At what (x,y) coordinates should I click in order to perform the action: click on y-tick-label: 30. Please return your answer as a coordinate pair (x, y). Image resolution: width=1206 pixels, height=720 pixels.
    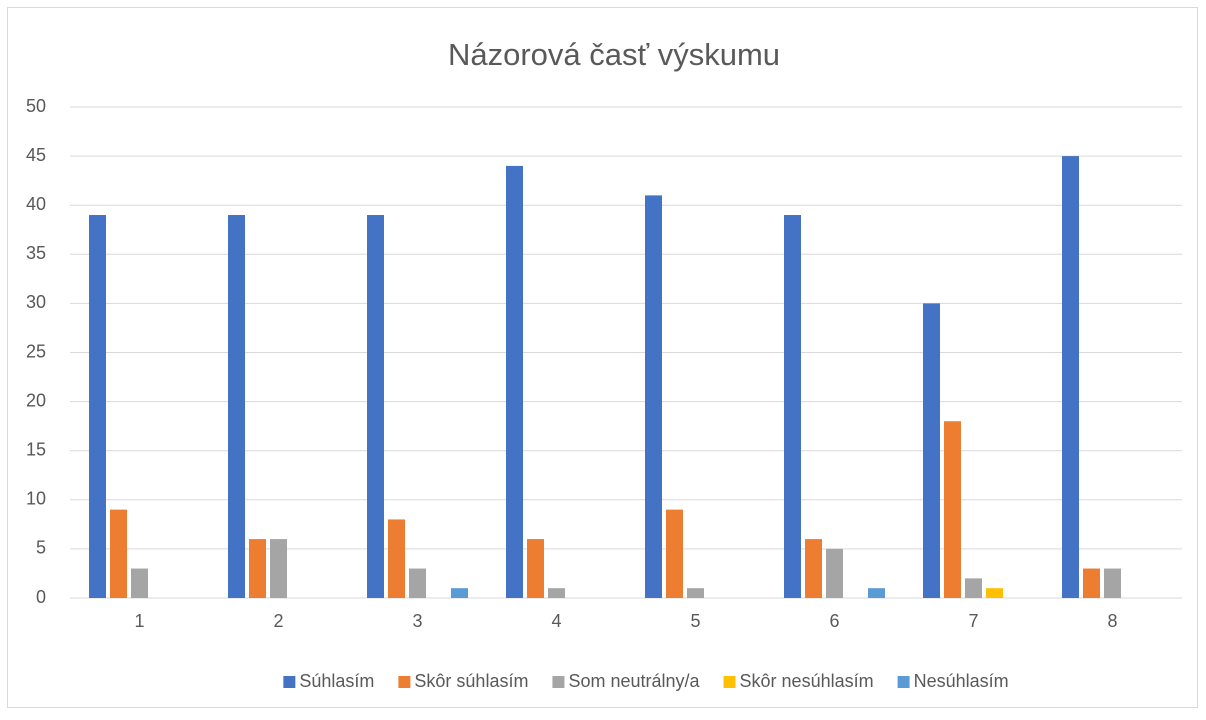
    Looking at the image, I should click on (36, 302).